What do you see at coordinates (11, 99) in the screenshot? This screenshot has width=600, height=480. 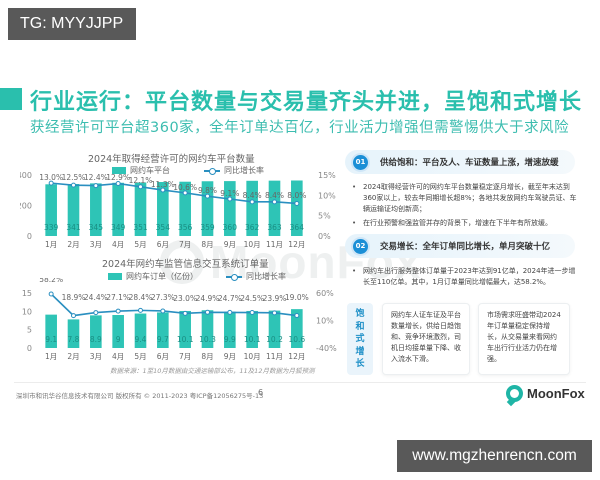 I see `title-accent-block` at bounding box center [11, 99].